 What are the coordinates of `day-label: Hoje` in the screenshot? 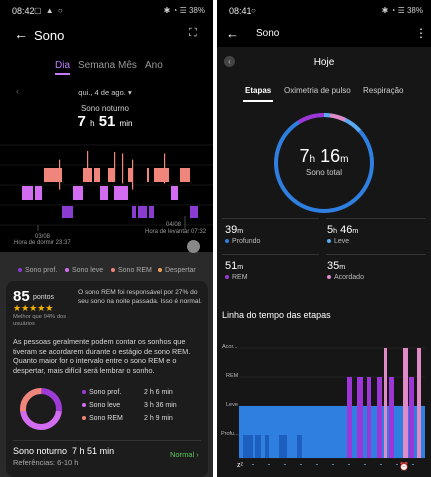 It's located at (324, 62).